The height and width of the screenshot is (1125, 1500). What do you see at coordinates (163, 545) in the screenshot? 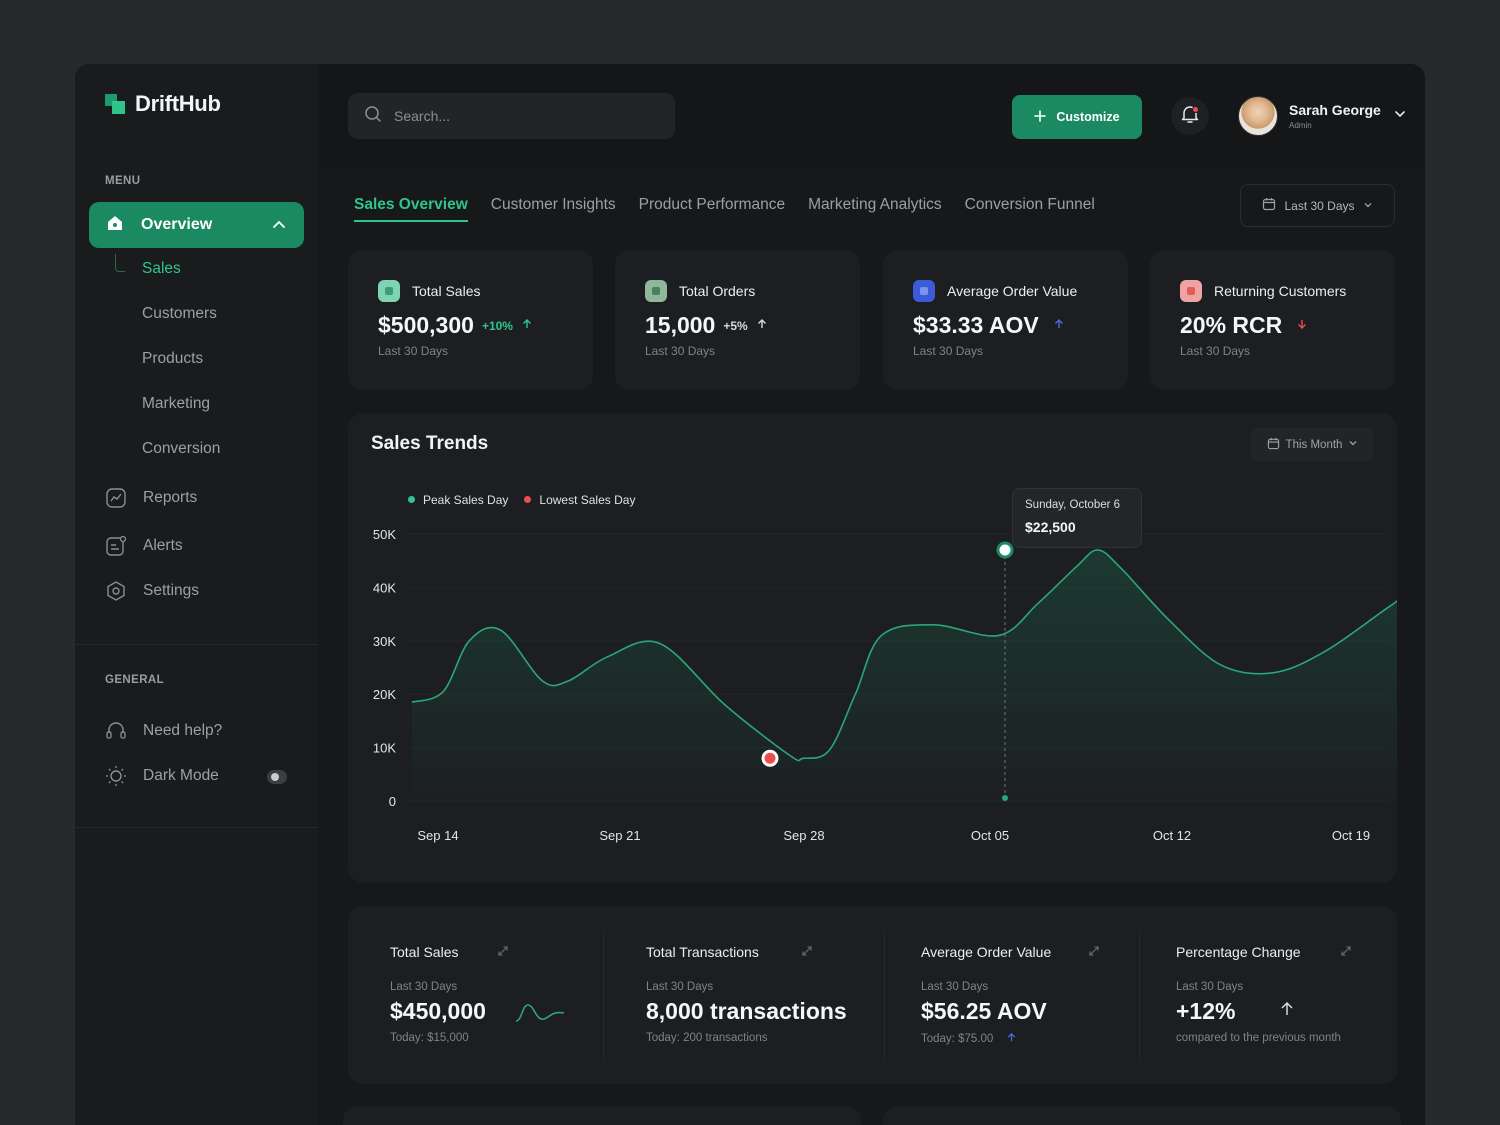
I see `sidebar-item-label: Alerts` at bounding box center [163, 545].